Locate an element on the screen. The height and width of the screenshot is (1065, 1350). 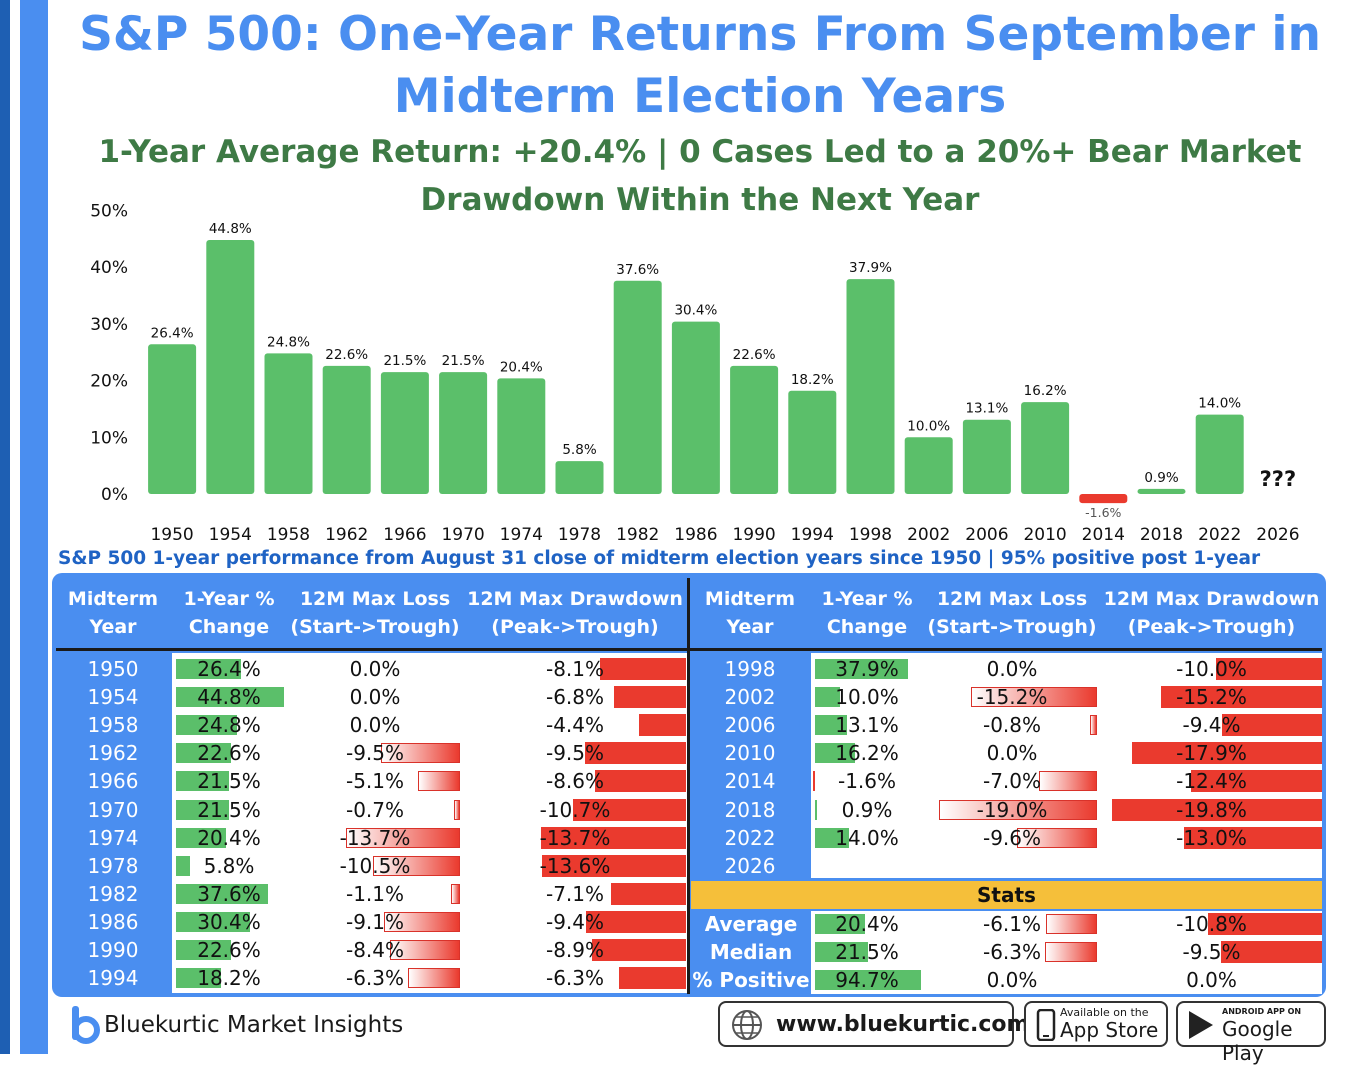
change-value-cell: 0.9% is located at coordinates (867, 809).